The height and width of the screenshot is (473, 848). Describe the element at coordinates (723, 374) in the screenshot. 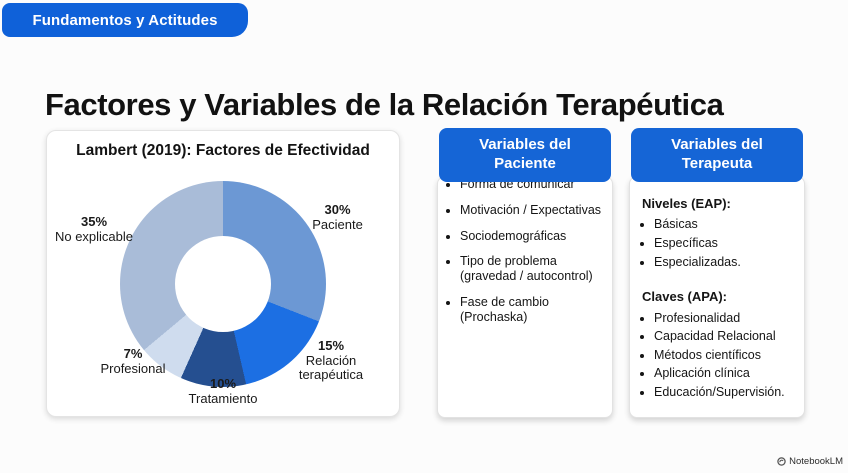

I see `list-item: Aplicación clínica` at that location.